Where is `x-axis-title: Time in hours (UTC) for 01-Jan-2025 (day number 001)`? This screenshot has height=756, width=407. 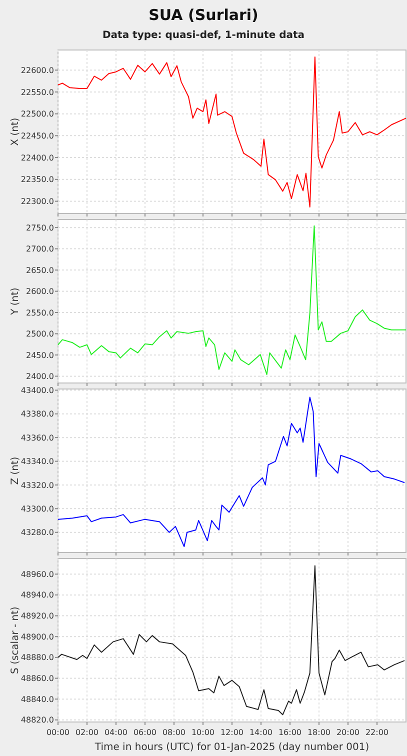 x-axis-title: Time in hours (UTC) for 01-Jan-2025 (day number 001) is located at coordinates (232, 747).